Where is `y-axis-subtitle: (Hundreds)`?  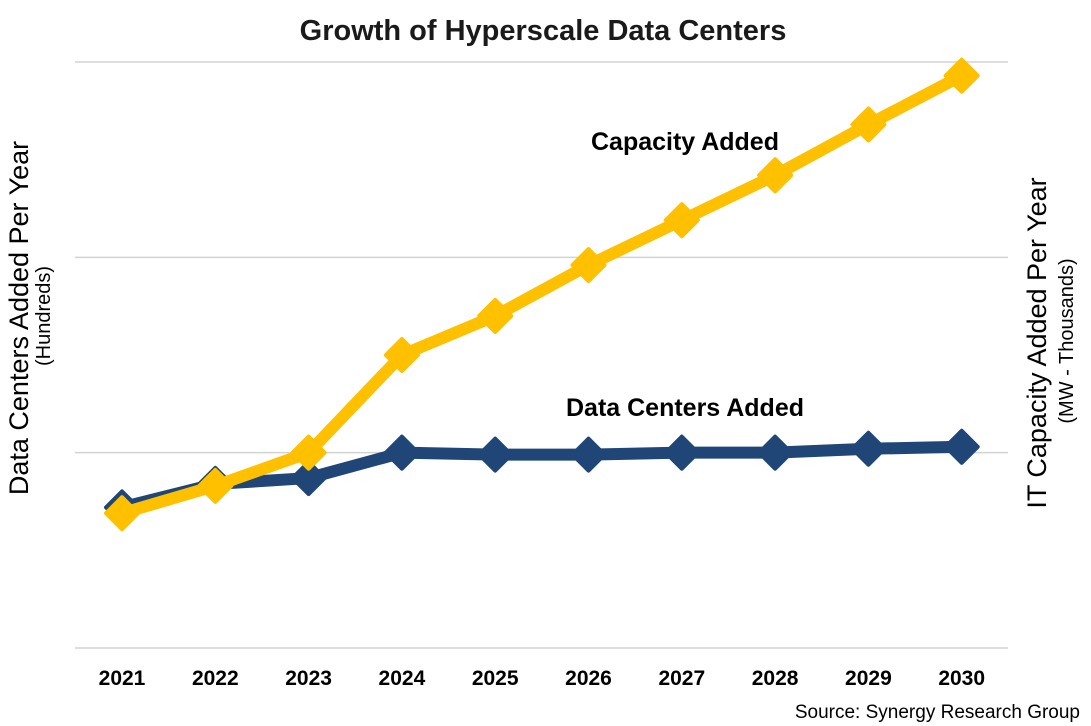
y-axis-subtitle: (Hundreds) is located at coordinates (44, 316).